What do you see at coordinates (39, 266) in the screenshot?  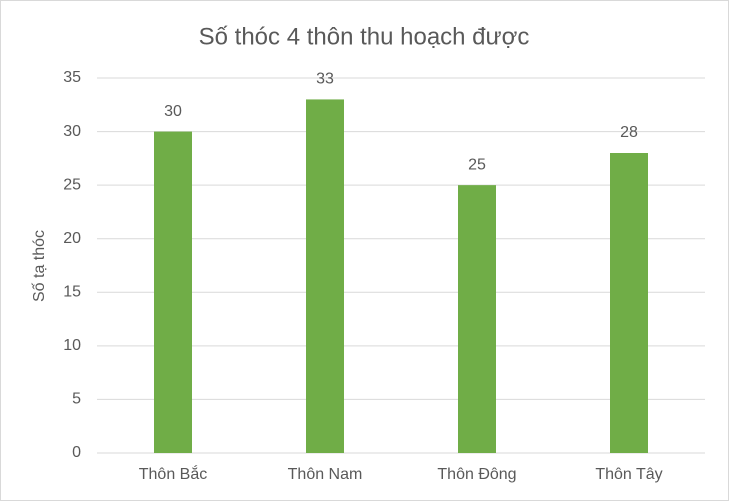 I see `y-axis-label: Số tạ thóc` at bounding box center [39, 266].